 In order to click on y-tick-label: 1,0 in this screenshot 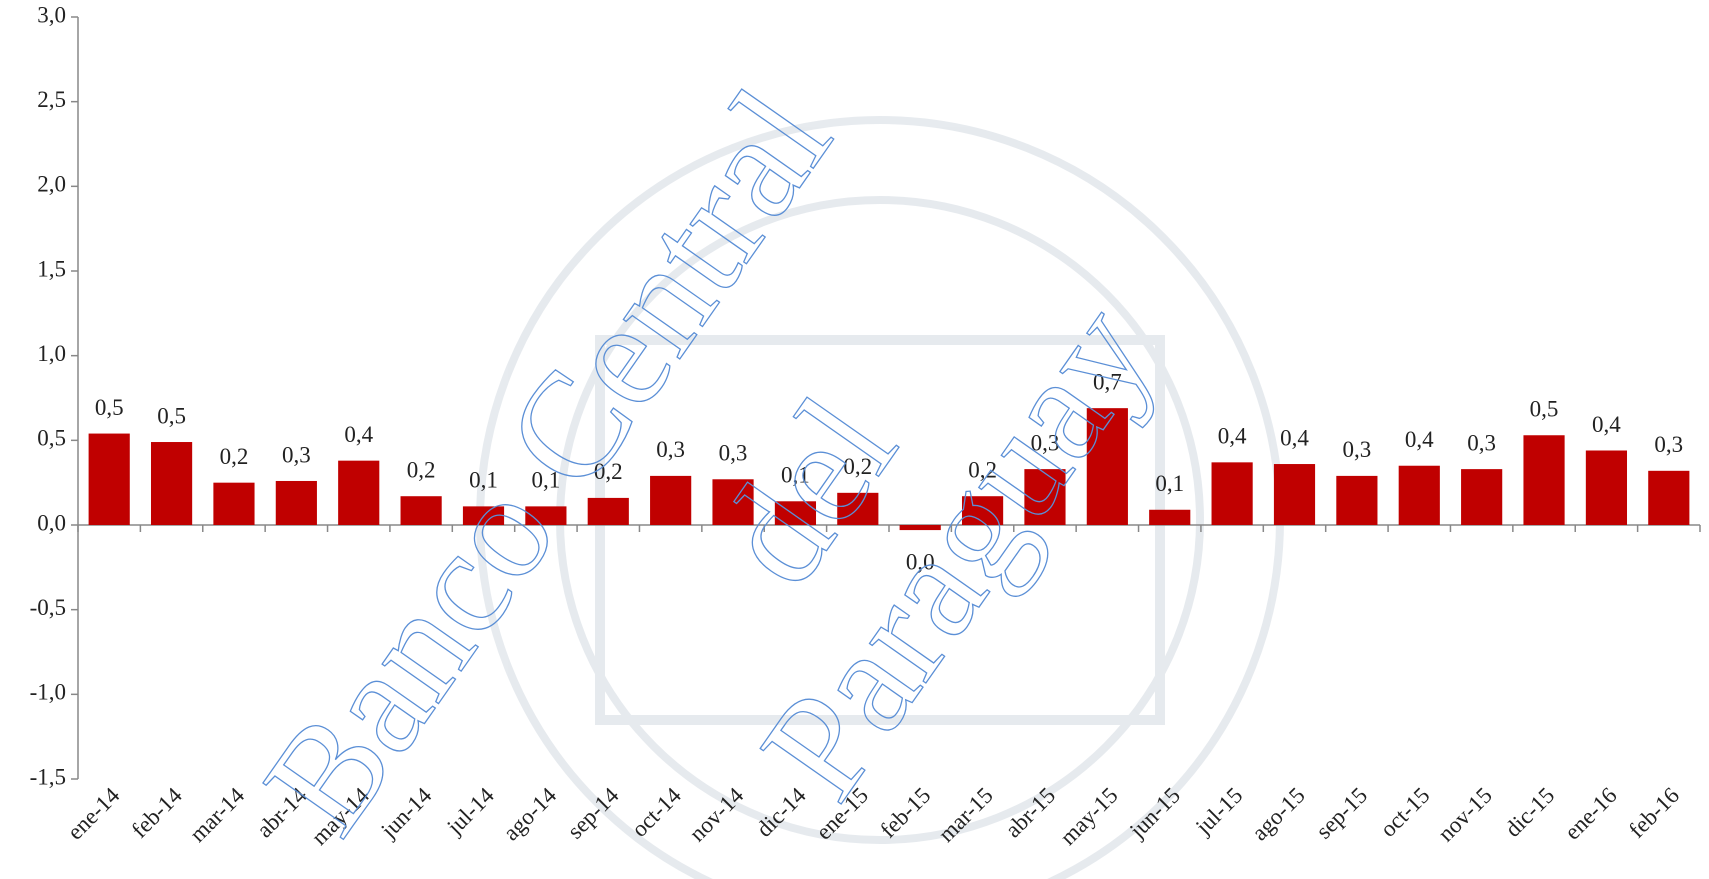, I will do `click(51, 353)`.